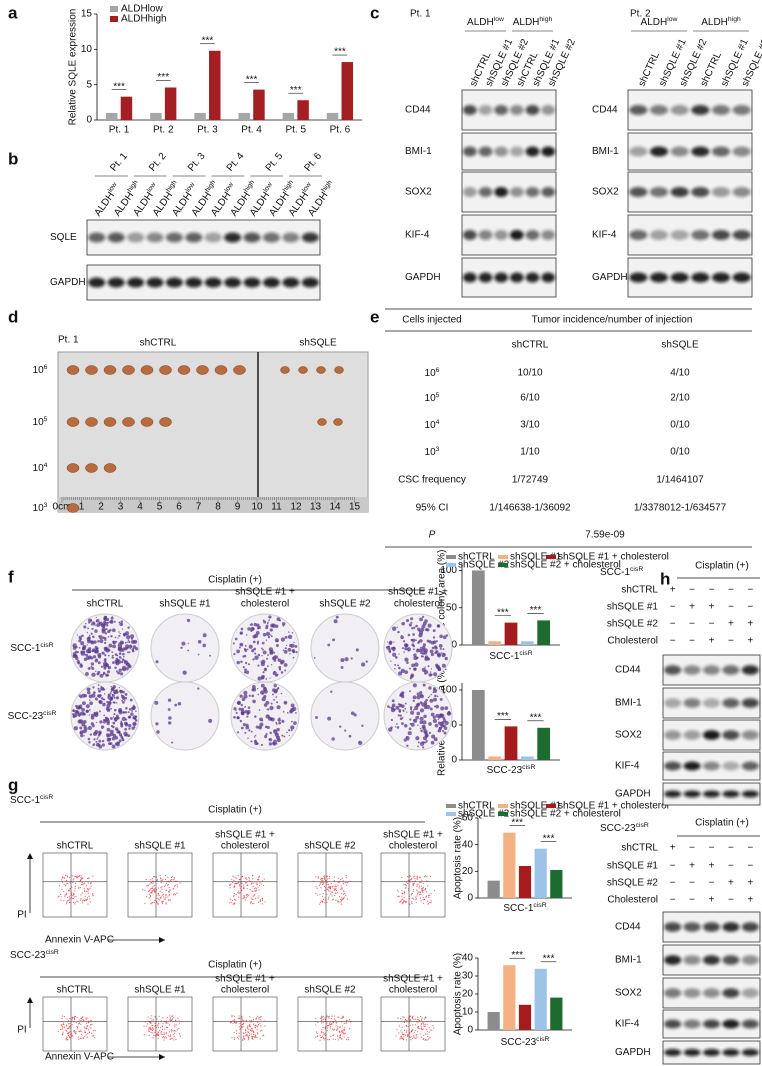  I want to click on table-cell: 103, so click(432, 452).